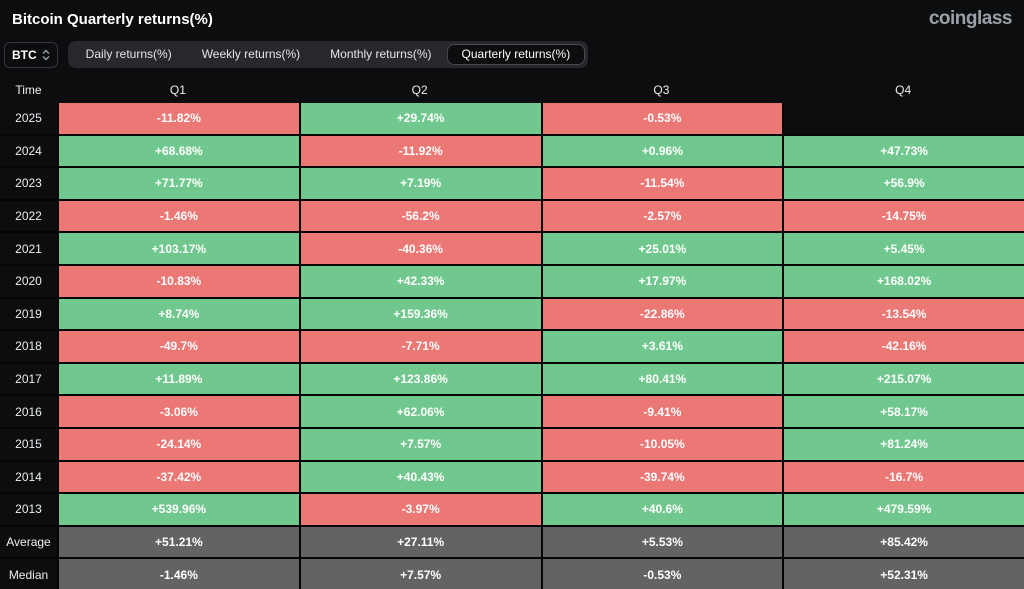  What do you see at coordinates (662, 379) in the screenshot?
I see `cell-2017-q3: +80.41%` at bounding box center [662, 379].